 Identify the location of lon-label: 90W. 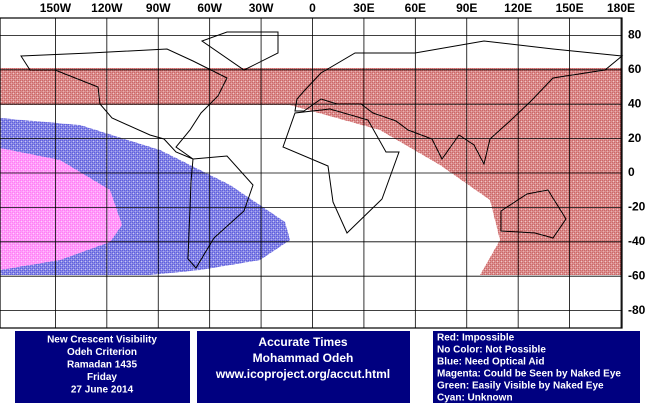
(158, 8).